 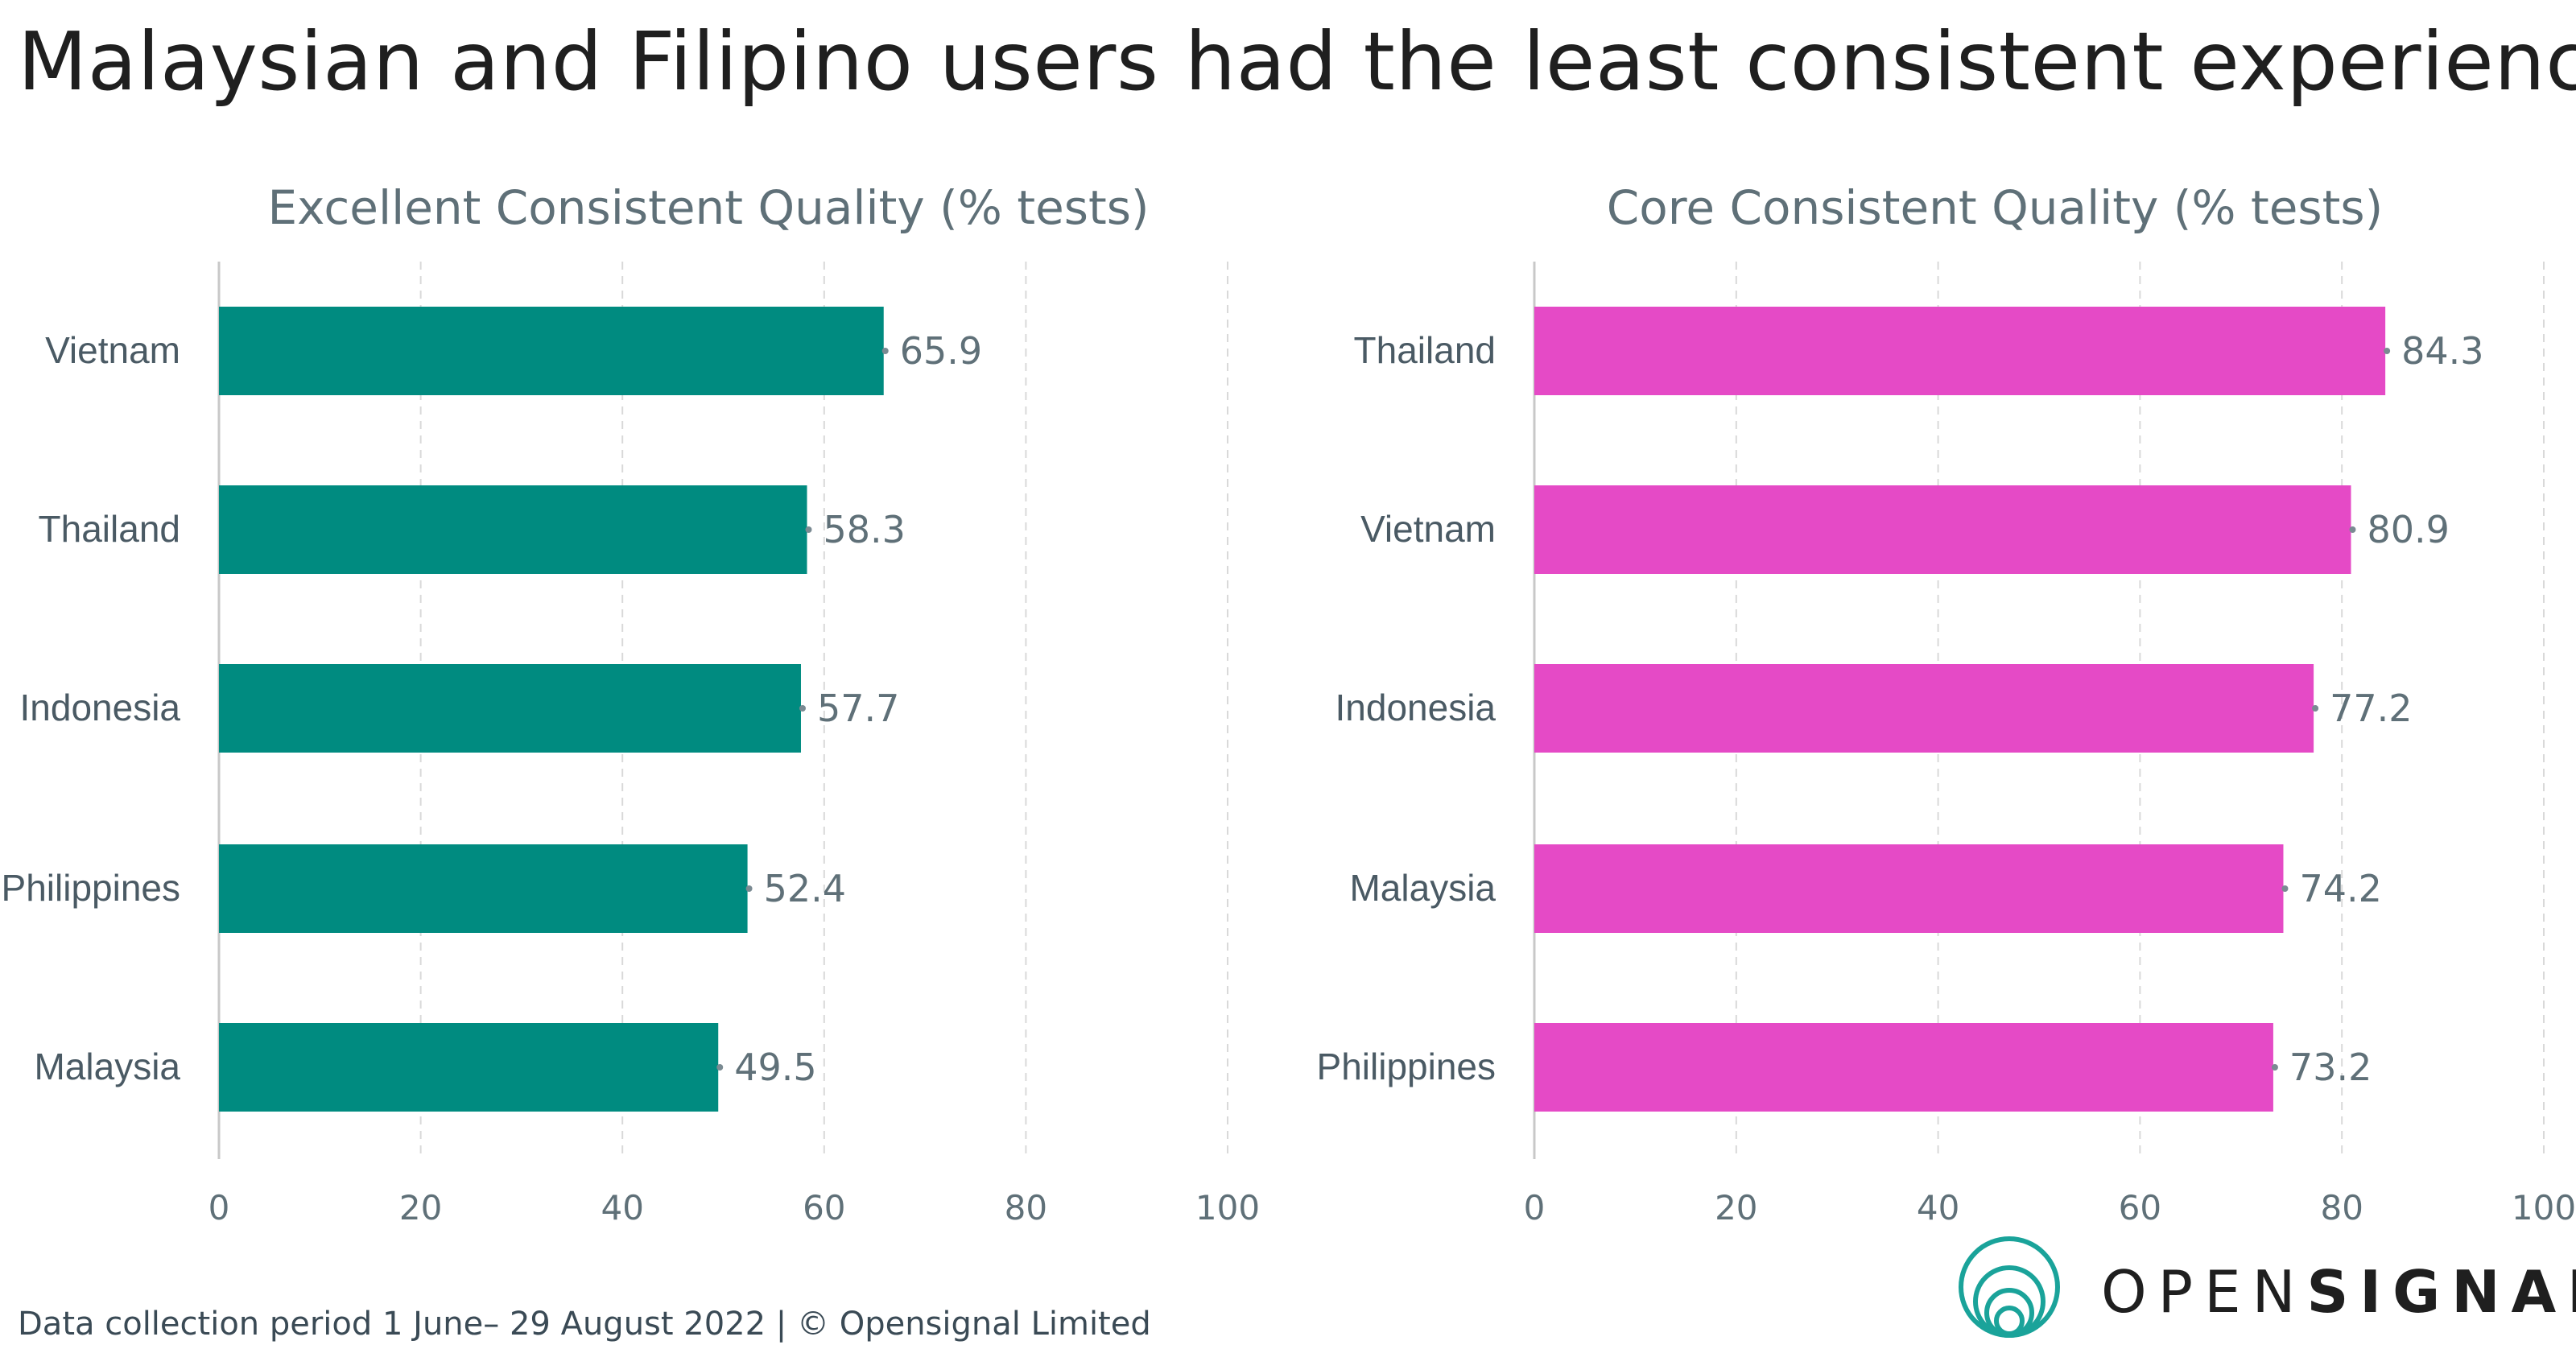 What do you see at coordinates (775, 1067) in the screenshot?
I see `data-label: 49.5` at bounding box center [775, 1067].